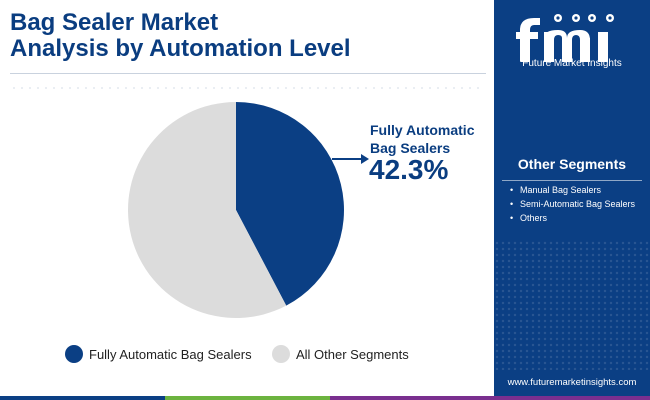  Describe the element at coordinates (352, 354) in the screenshot. I see `legend-label: All Other Segments` at that location.